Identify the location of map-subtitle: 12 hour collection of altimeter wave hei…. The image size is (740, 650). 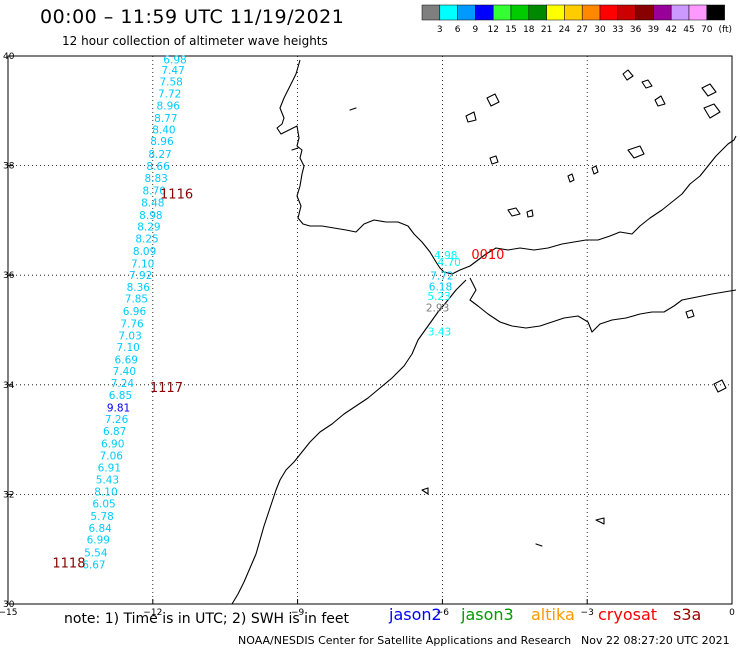
(195, 41).